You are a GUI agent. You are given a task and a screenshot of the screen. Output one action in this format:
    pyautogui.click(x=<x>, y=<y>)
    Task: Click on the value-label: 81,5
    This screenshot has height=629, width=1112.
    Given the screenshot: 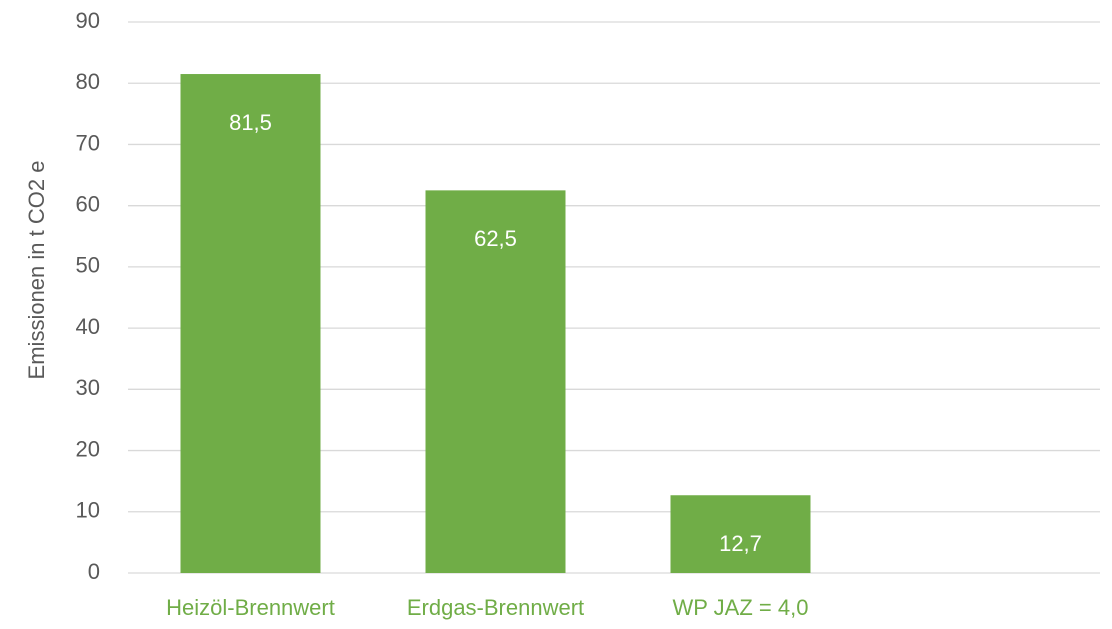 What is the action you would take?
    pyautogui.click(x=250, y=122)
    